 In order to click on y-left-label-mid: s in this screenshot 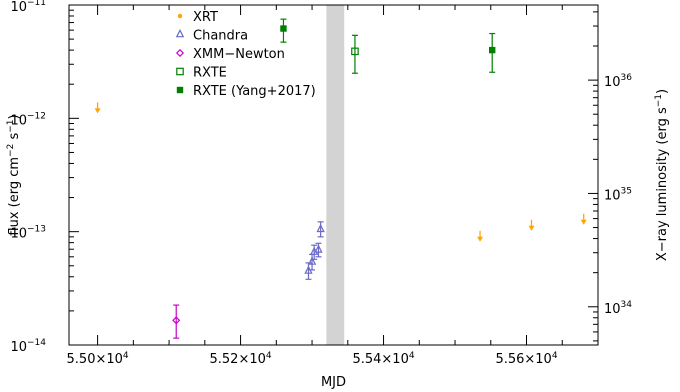, I will do `click(14, 138)`.